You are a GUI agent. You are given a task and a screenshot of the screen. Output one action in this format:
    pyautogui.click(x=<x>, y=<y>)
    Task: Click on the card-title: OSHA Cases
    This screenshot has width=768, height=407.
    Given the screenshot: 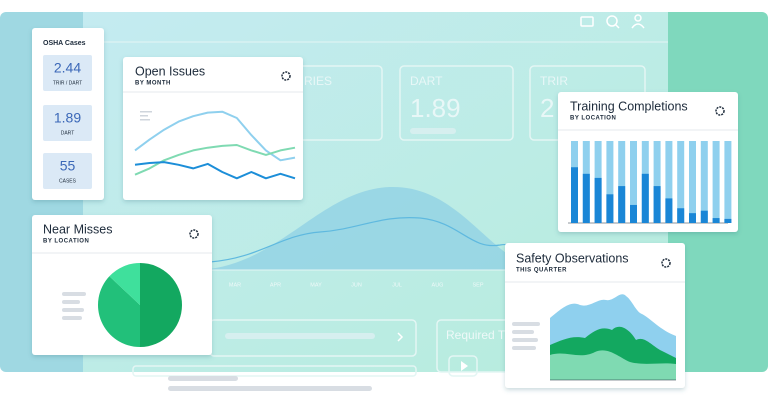 What is the action you would take?
    pyautogui.click(x=64, y=43)
    